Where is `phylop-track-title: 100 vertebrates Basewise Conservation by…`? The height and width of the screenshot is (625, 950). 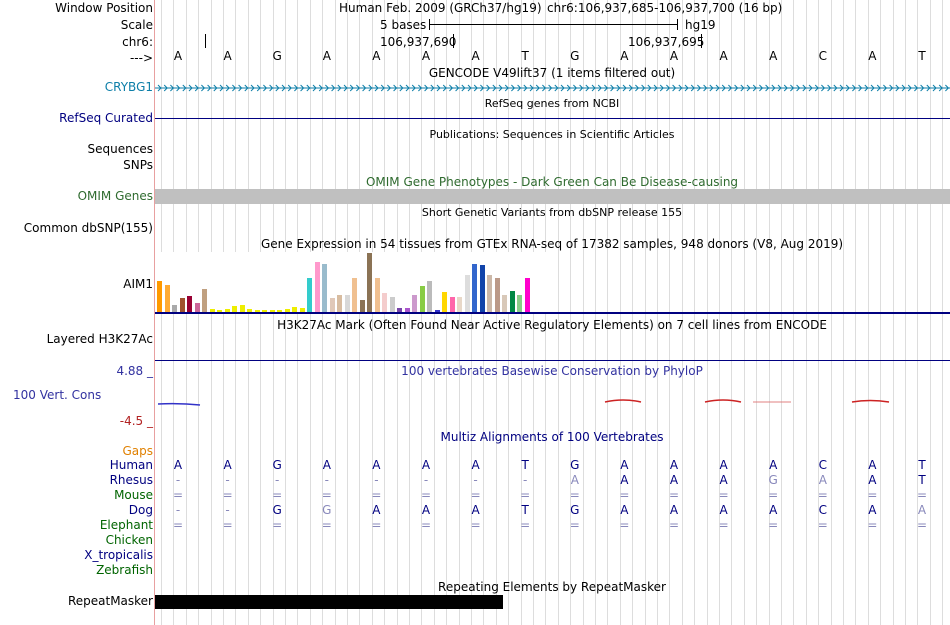 phylop-track-title: 100 vertebrates Basewise Conservation by… is located at coordinates (552, 371).